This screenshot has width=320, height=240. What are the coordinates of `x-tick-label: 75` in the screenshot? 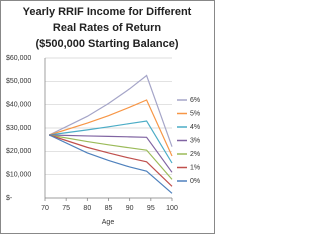 It's located at (66, 208).